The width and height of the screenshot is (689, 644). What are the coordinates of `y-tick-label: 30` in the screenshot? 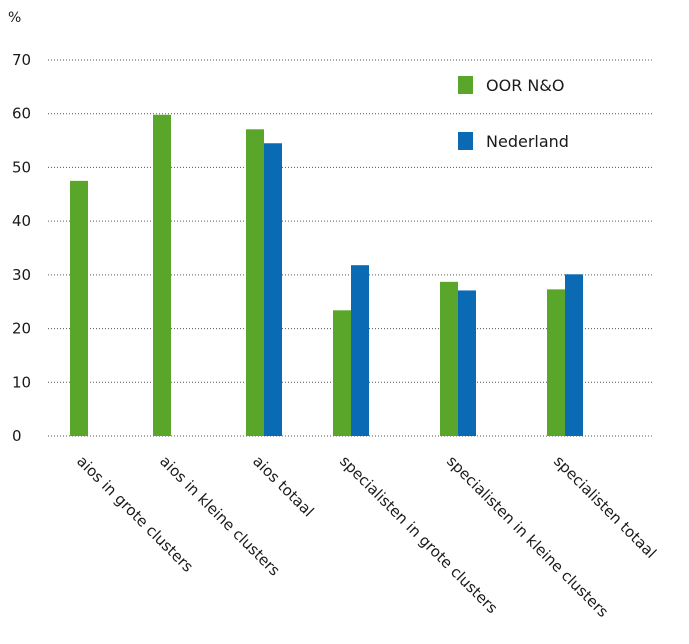 It's located at (21, 275).